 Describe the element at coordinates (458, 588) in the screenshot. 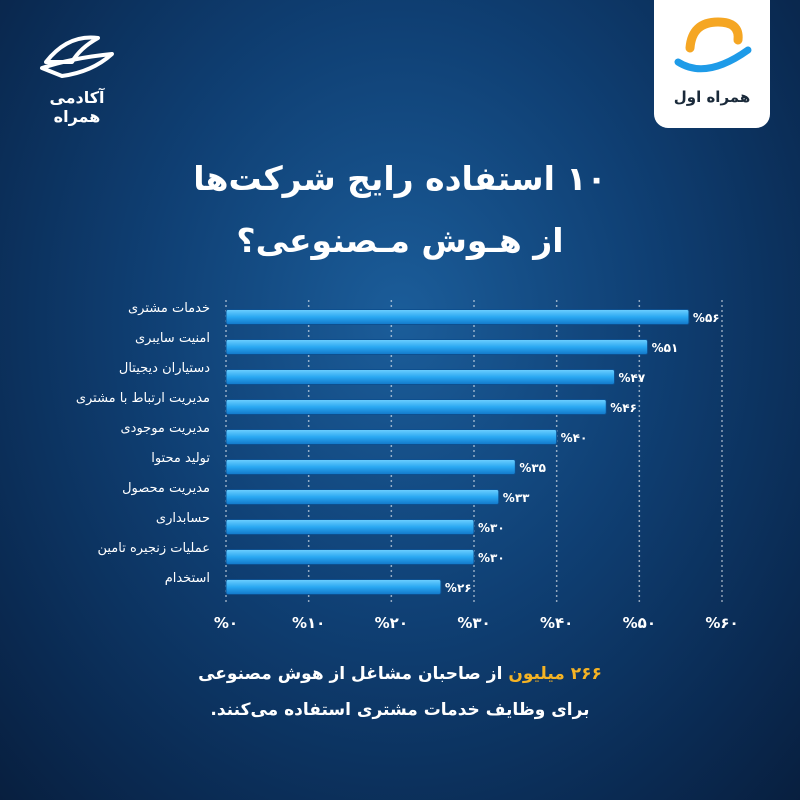

I see `bar-value-label: %۲۶` at that location.